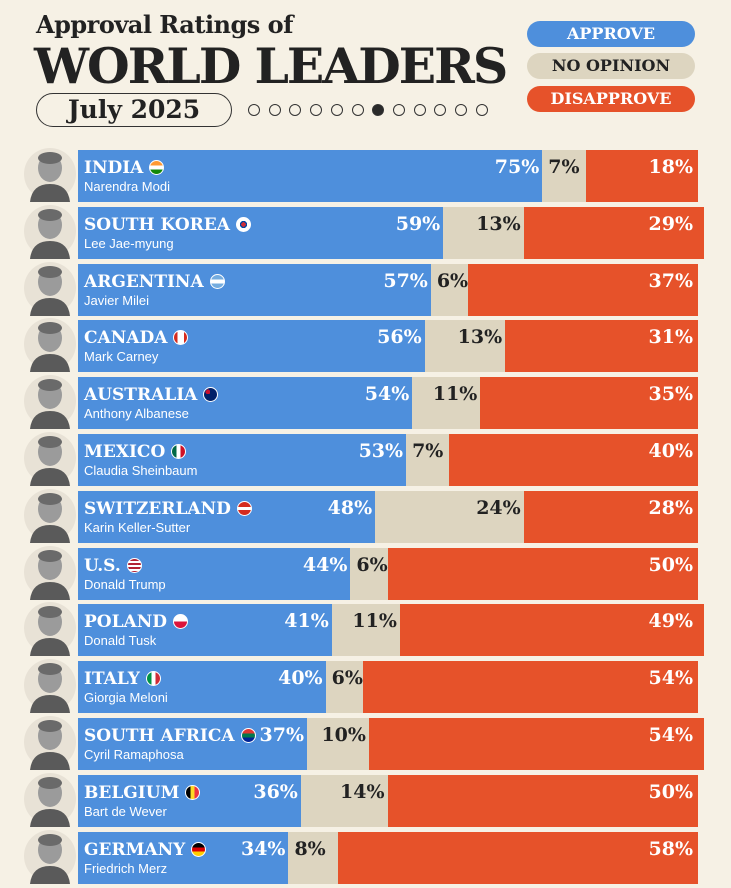 The width and height of the screenshot is (731, 888). Describe the element at coordinates (126, 868) in the screenshot. I see `leader-name: Friedrich Merz` at that location.